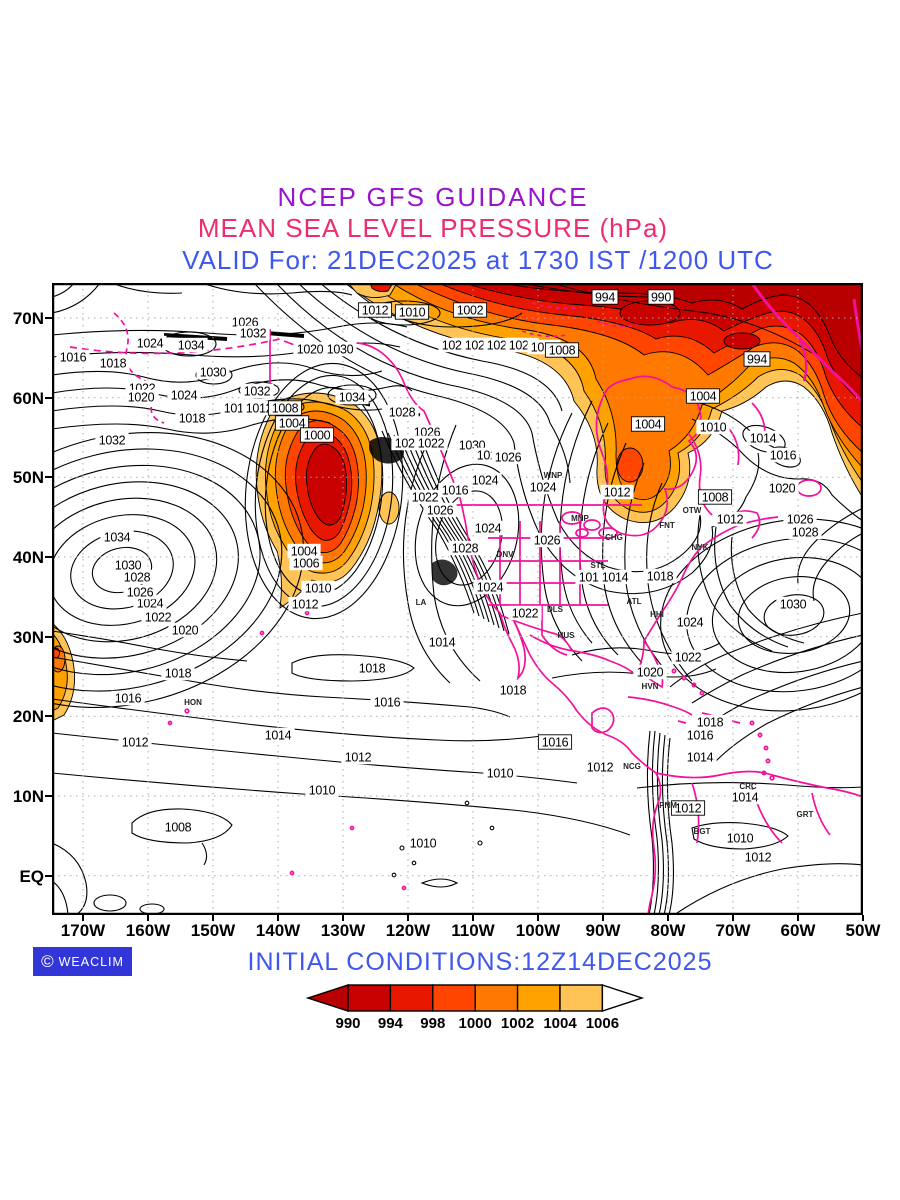 The height and width of the screenshot is (1200, 900). What do you see at coordinates (634, 601) in the screenshot?
I see `svg-text: ATL` at bounding box center [634, 601].